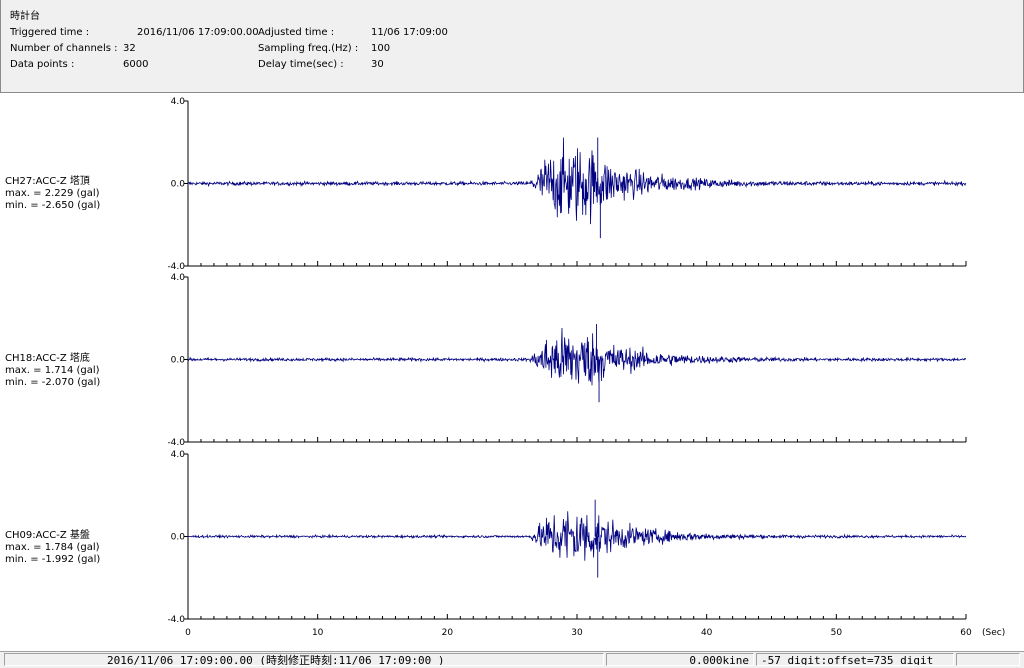  I want to click on status-extra, so click(988, 659).